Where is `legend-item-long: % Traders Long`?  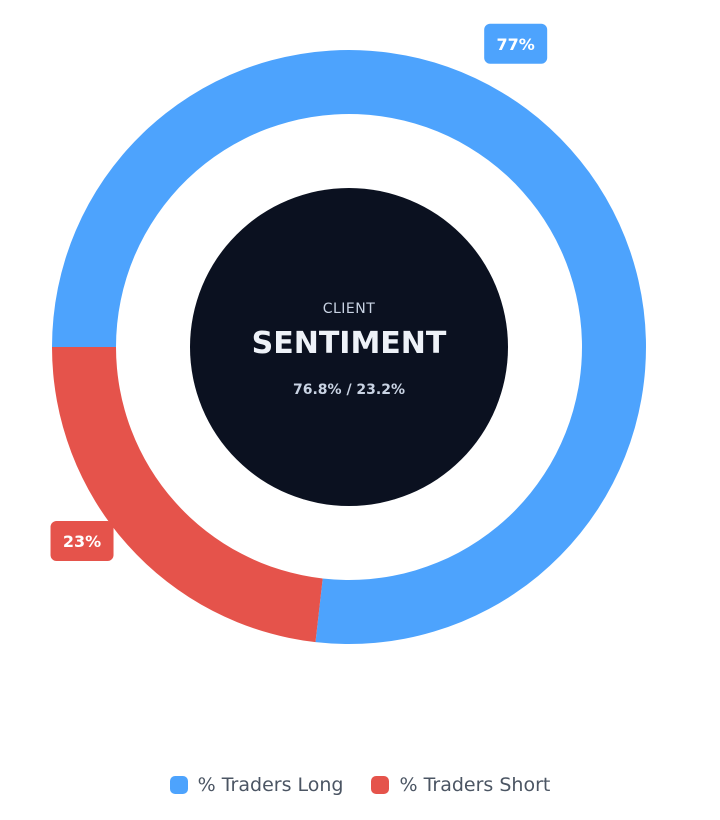
legend-item-long: % Traders Long is located at coordinates (256, 785).